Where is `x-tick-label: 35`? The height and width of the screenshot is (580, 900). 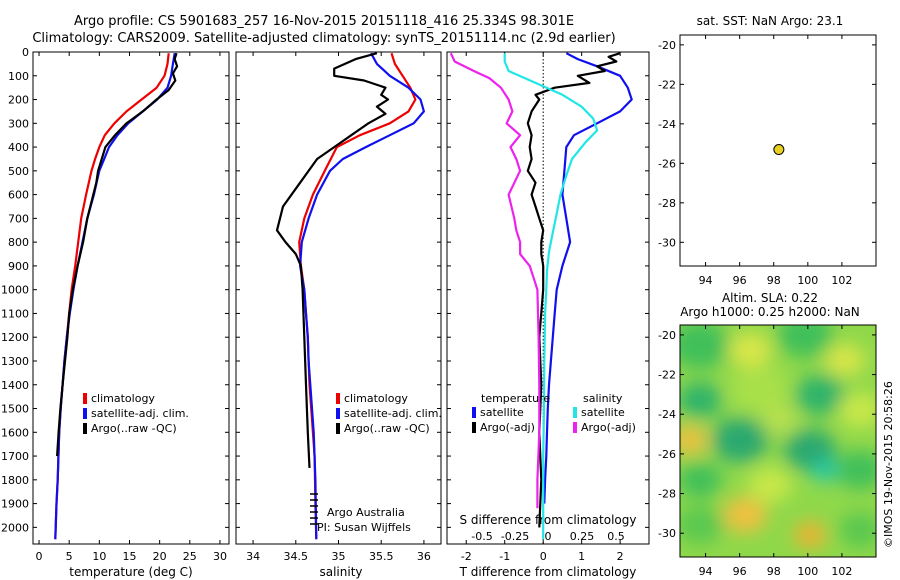
x-tick-label: 35 is located at coordinates (339, 556).